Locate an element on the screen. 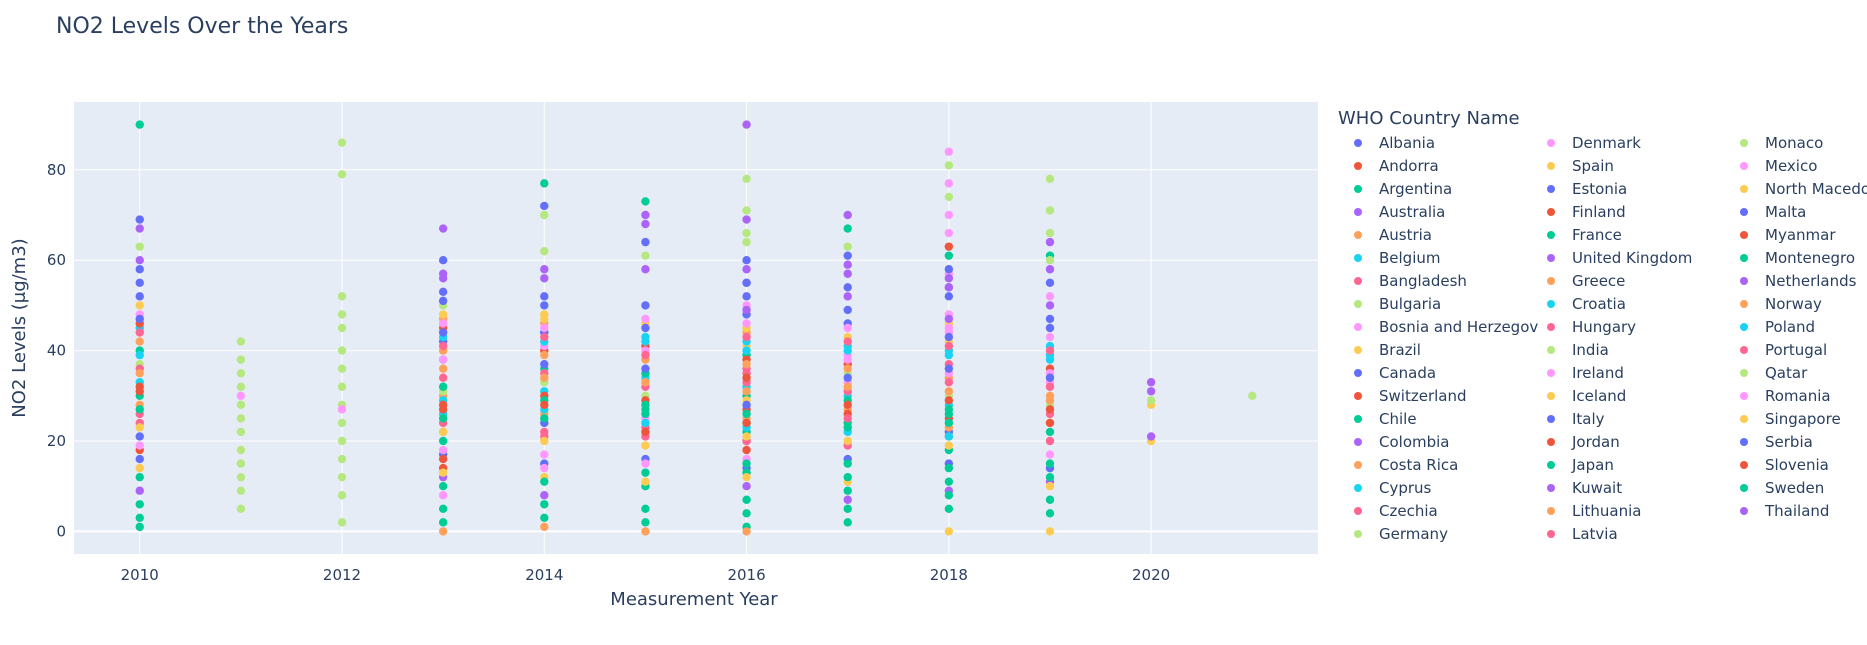 The width and height of the screenshot is (1867, 645). legend-item: Argentina is located at coordinates (1438, 189).